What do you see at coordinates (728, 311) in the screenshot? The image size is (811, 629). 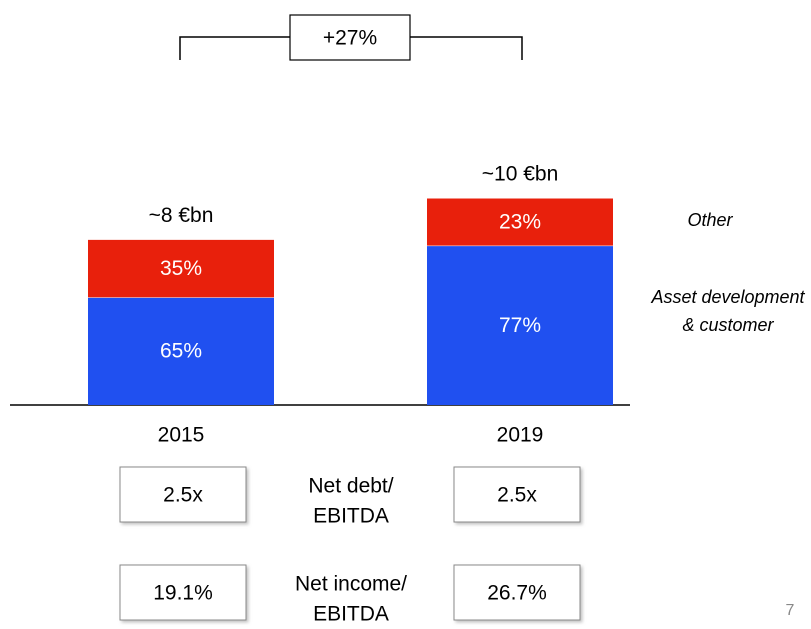 I see `legend-entry: Asset development & customer` at bounding box center [728, 311].